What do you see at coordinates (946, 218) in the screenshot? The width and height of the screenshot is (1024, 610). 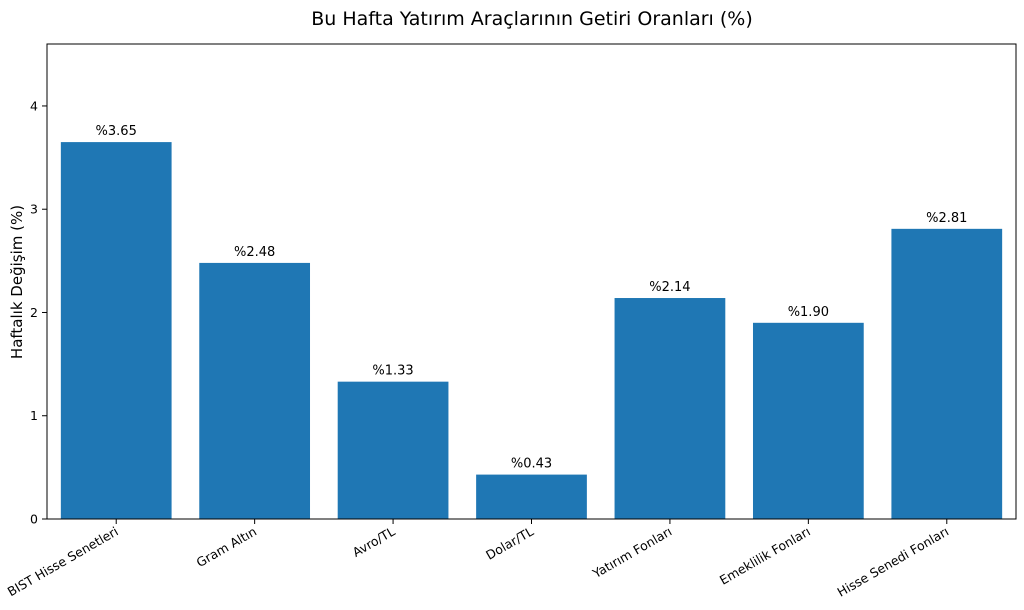 I see `bar-value-label-7: %2.81` at bounding box center [946, 218].